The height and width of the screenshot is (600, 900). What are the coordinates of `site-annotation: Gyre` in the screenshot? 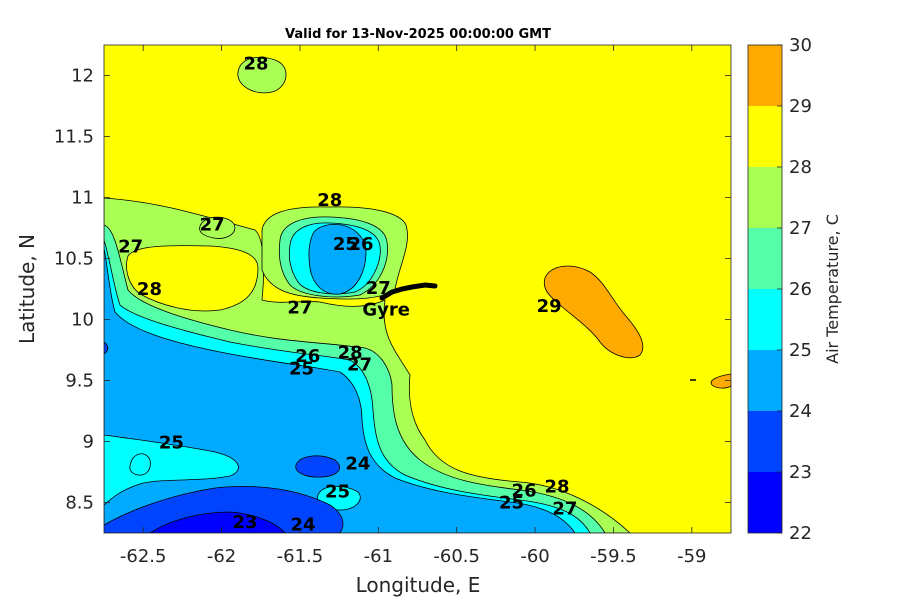 It's located at (386, 310).